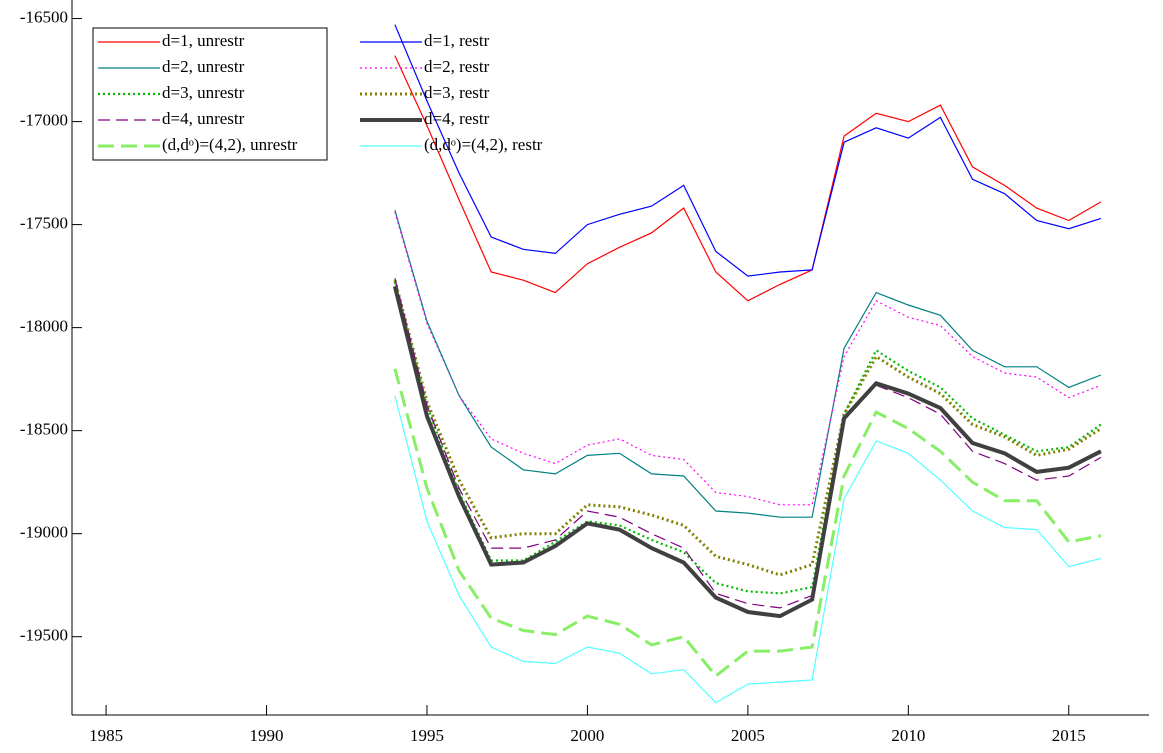 The height and width of the screenshot is (753, 1163). What do you see at coordinates (44, 16) in the screenshot?
I see `y-tick-label: -16500` at bounding box center [44, 16].